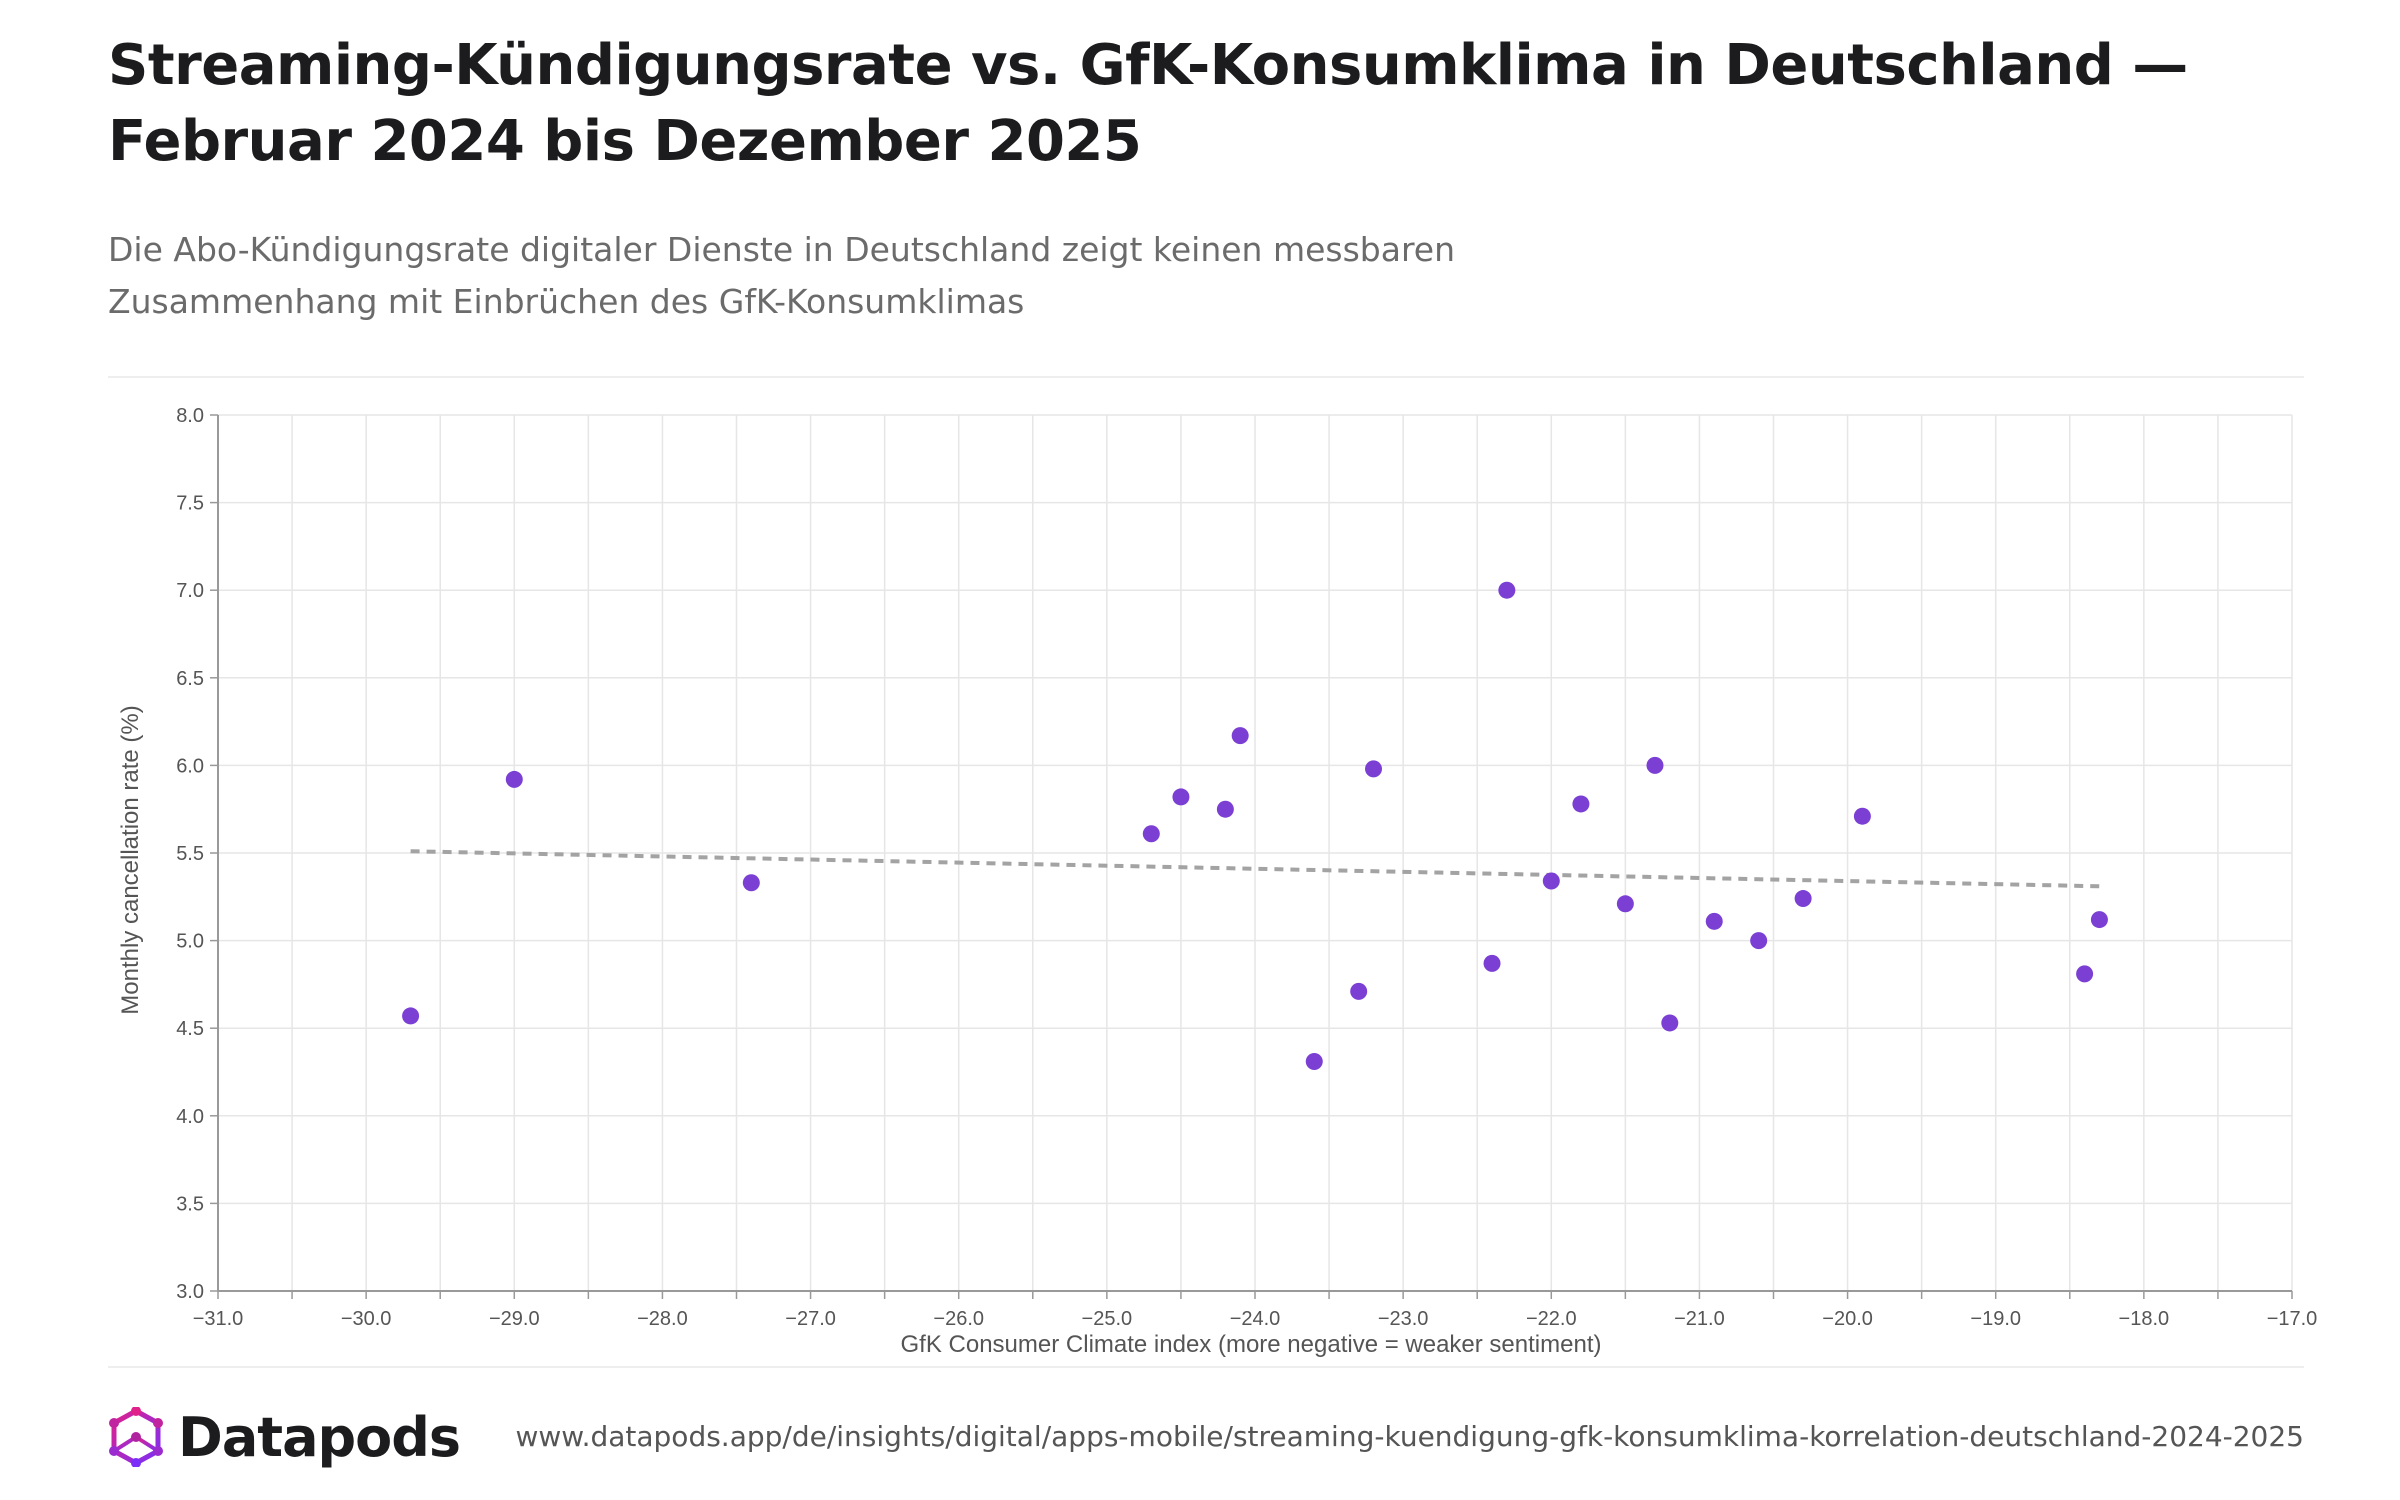 The image size is (2400, 1500). Describe the element at coordinates (1995, 1319) in the screenshot. I see `x-tick-label: −19.0` at that location.